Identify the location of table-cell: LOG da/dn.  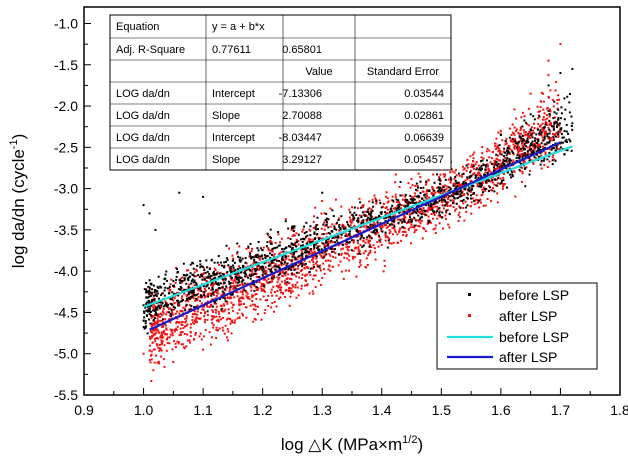
(143, 160).